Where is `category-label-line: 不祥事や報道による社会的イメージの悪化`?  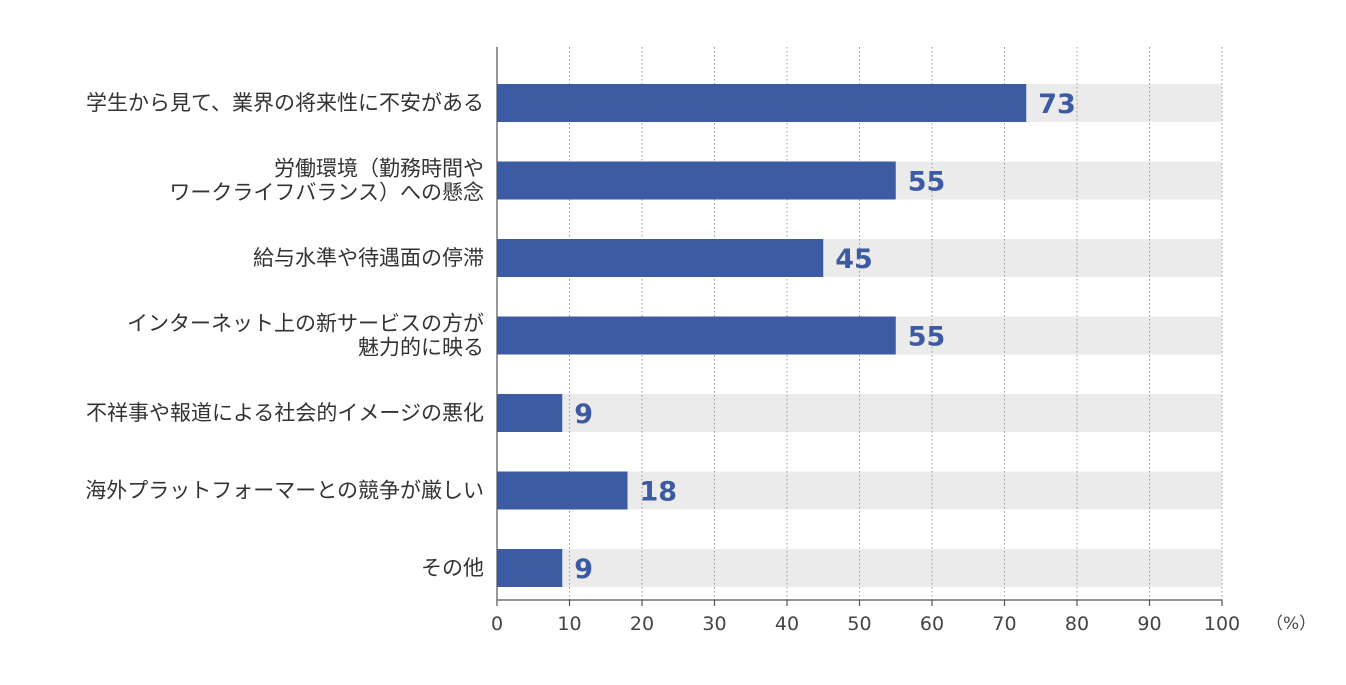 category-label-line: 不祥事や報道による社会的イメージの悪化 is located at coordinates (285, 413).